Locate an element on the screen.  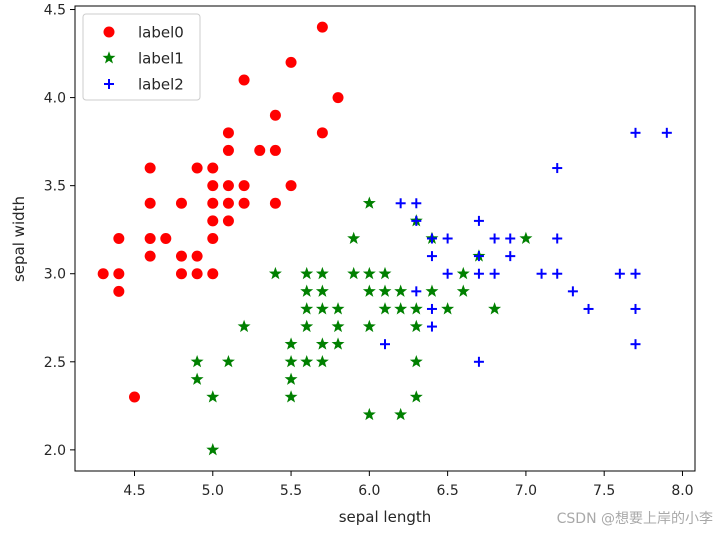
legend-label: label1 is located at coordinates (161, 59).